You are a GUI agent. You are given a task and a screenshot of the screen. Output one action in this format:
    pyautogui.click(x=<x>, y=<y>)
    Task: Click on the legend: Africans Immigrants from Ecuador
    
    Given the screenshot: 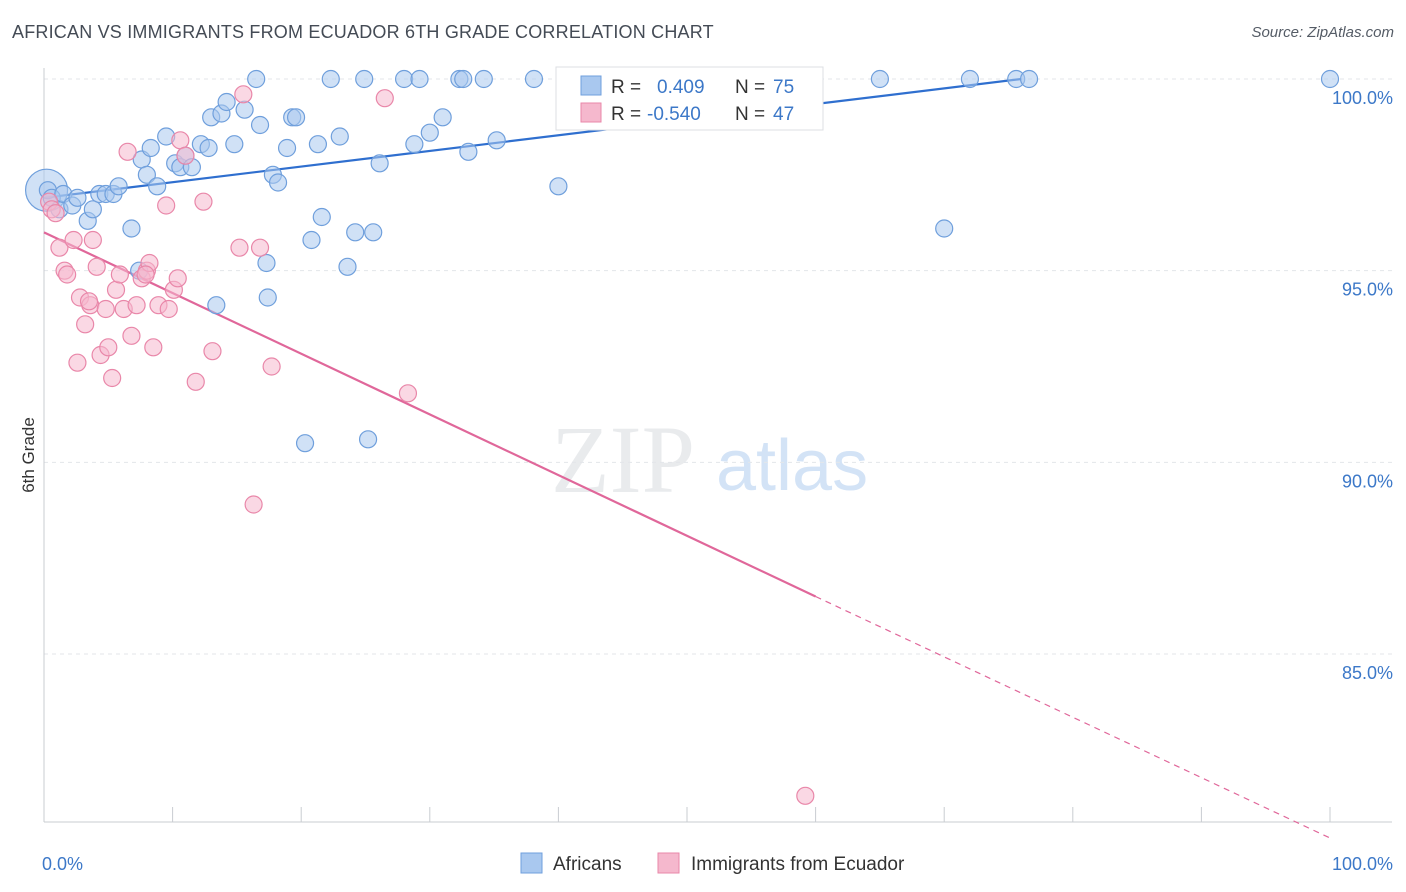 What is the action you would take?
    pyautogui.click(x=712, y=863)
    